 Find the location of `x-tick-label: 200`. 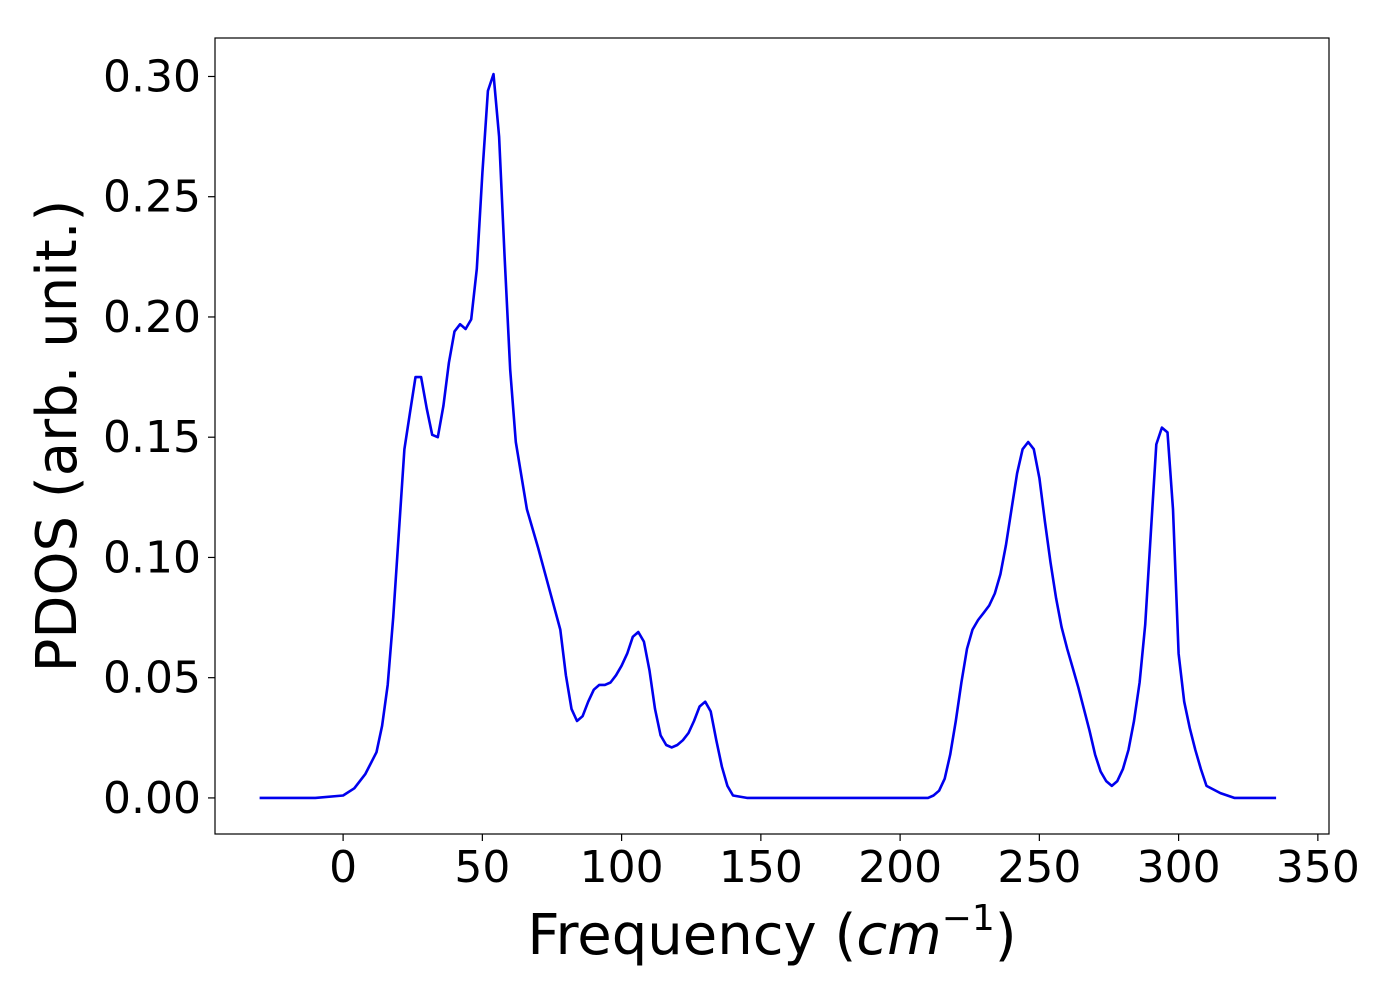

x-tick-label: 200 is located at coordinates (900, 867).